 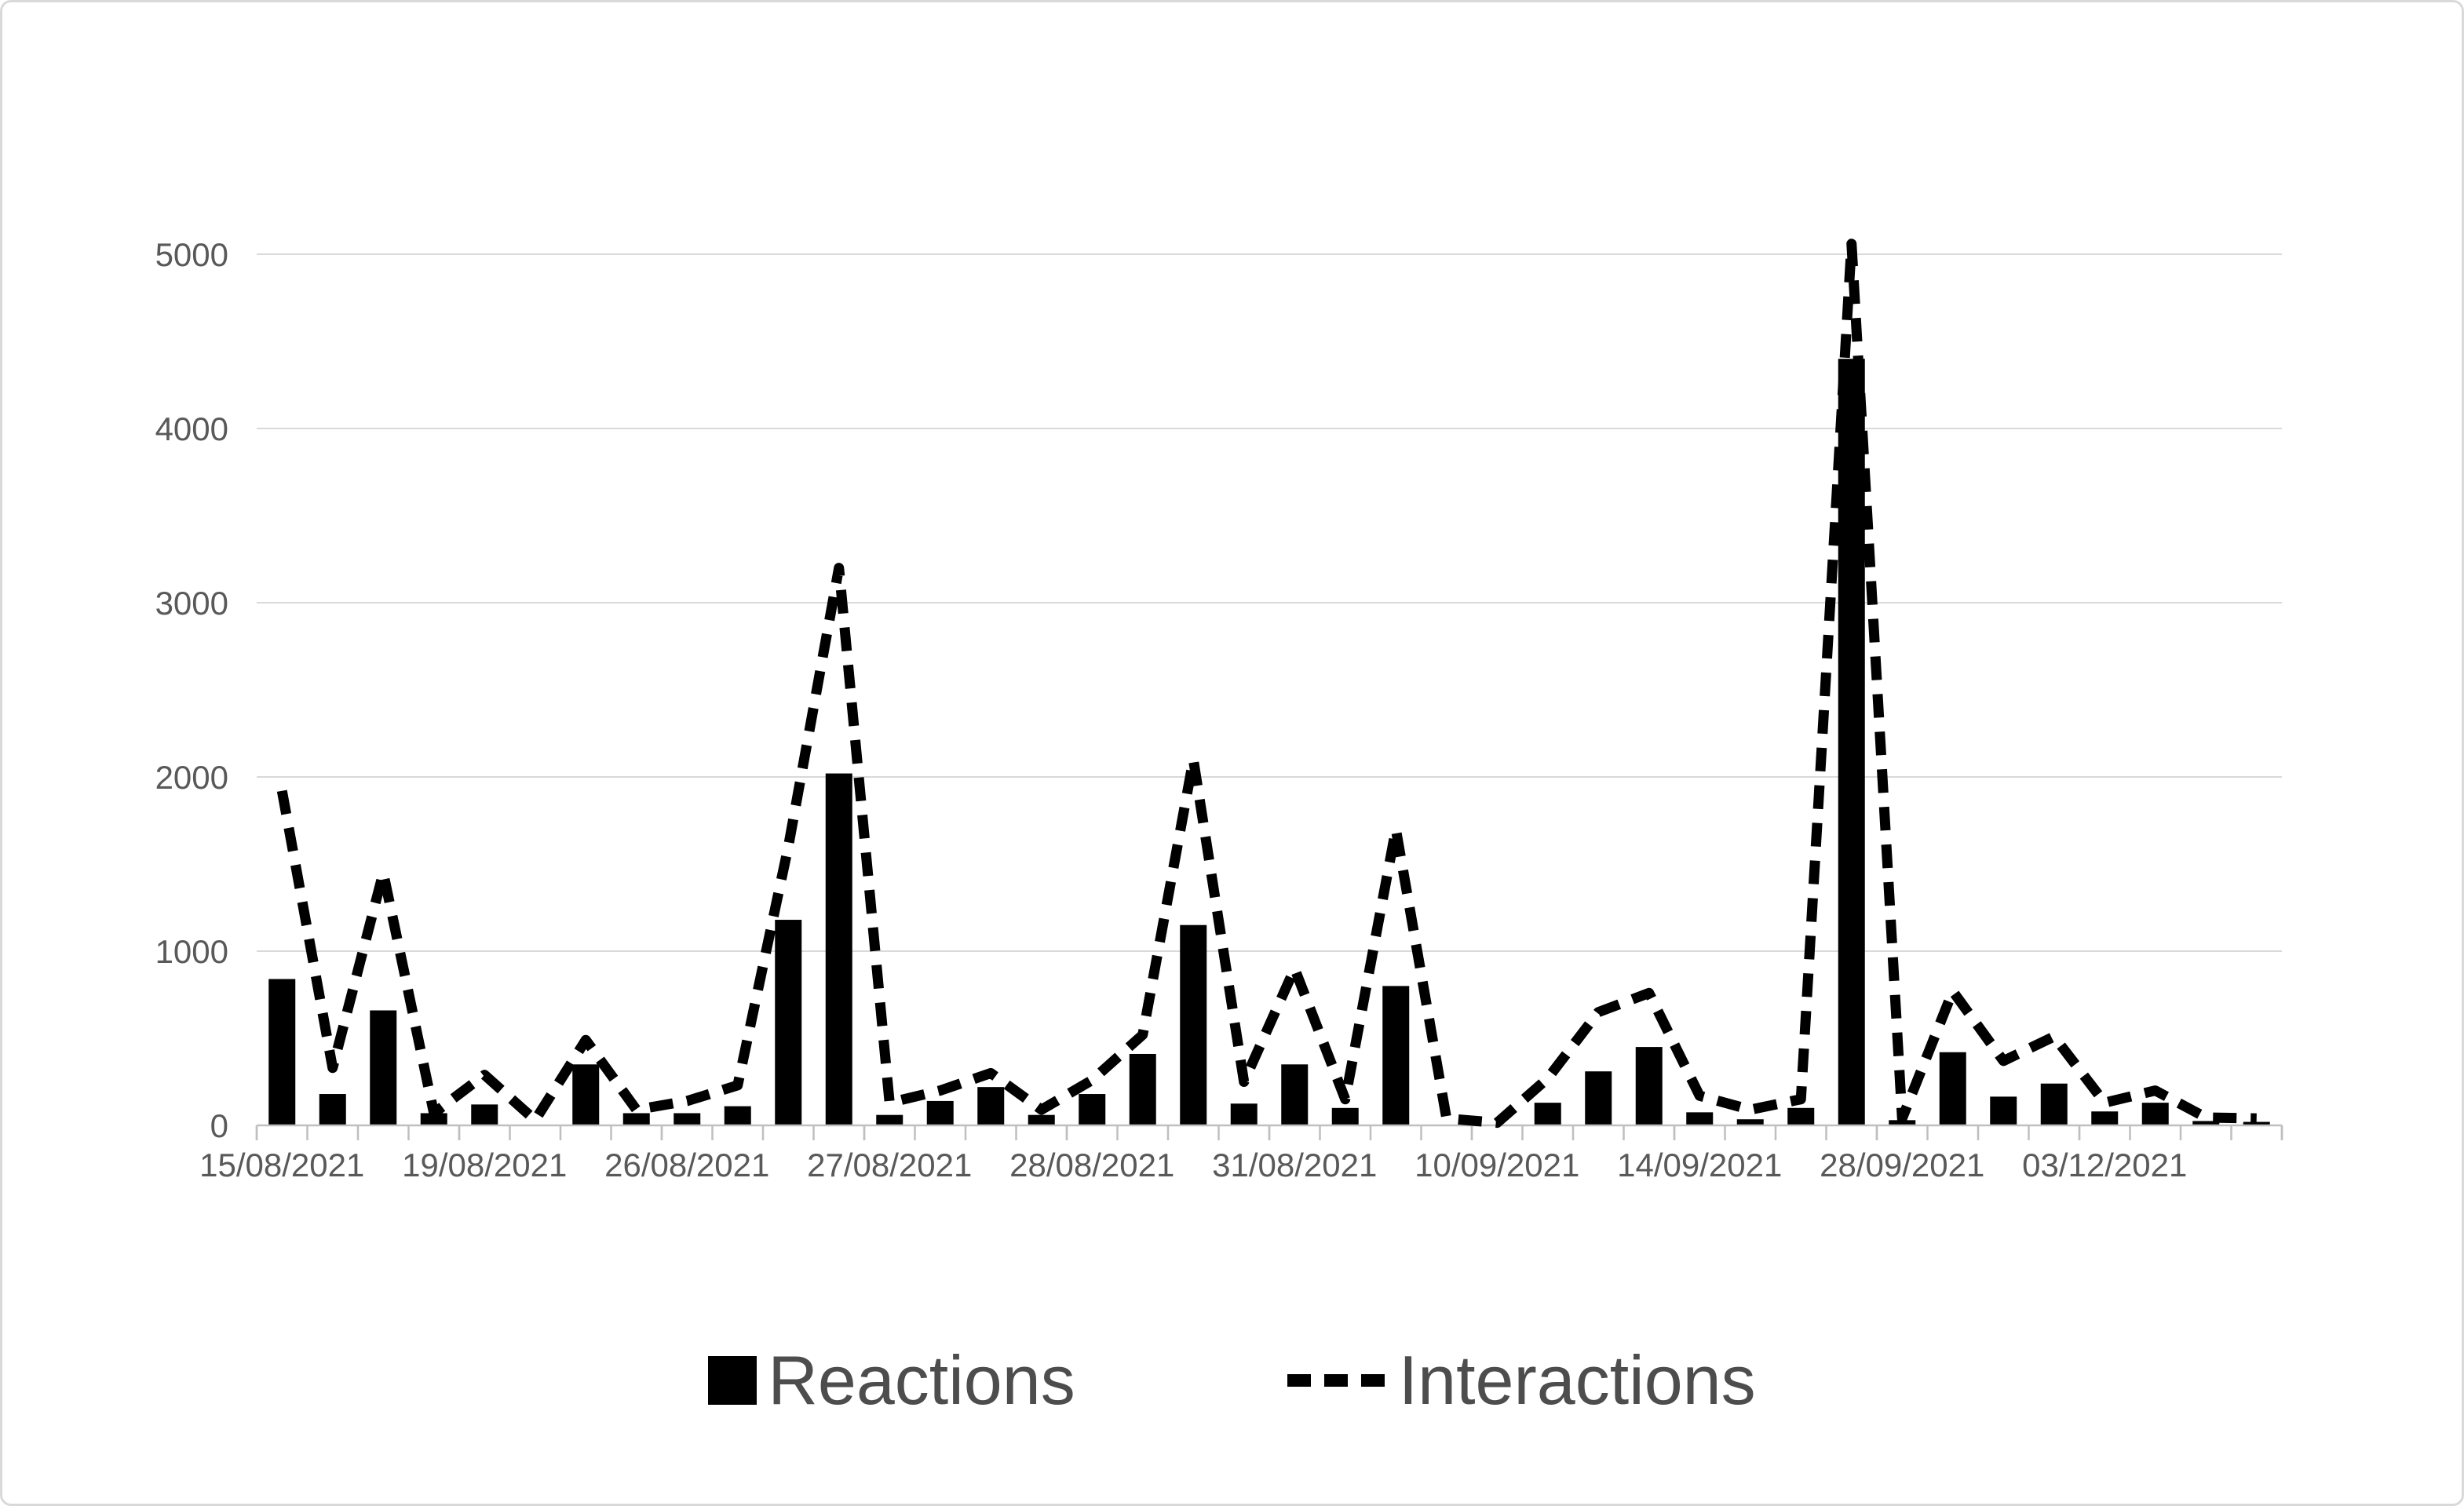 What do you see at coordinates (1091, 1165) in the screenshot?
I see `x-tick-label: 28/08/2021` at bounding box center [1091, 1165].